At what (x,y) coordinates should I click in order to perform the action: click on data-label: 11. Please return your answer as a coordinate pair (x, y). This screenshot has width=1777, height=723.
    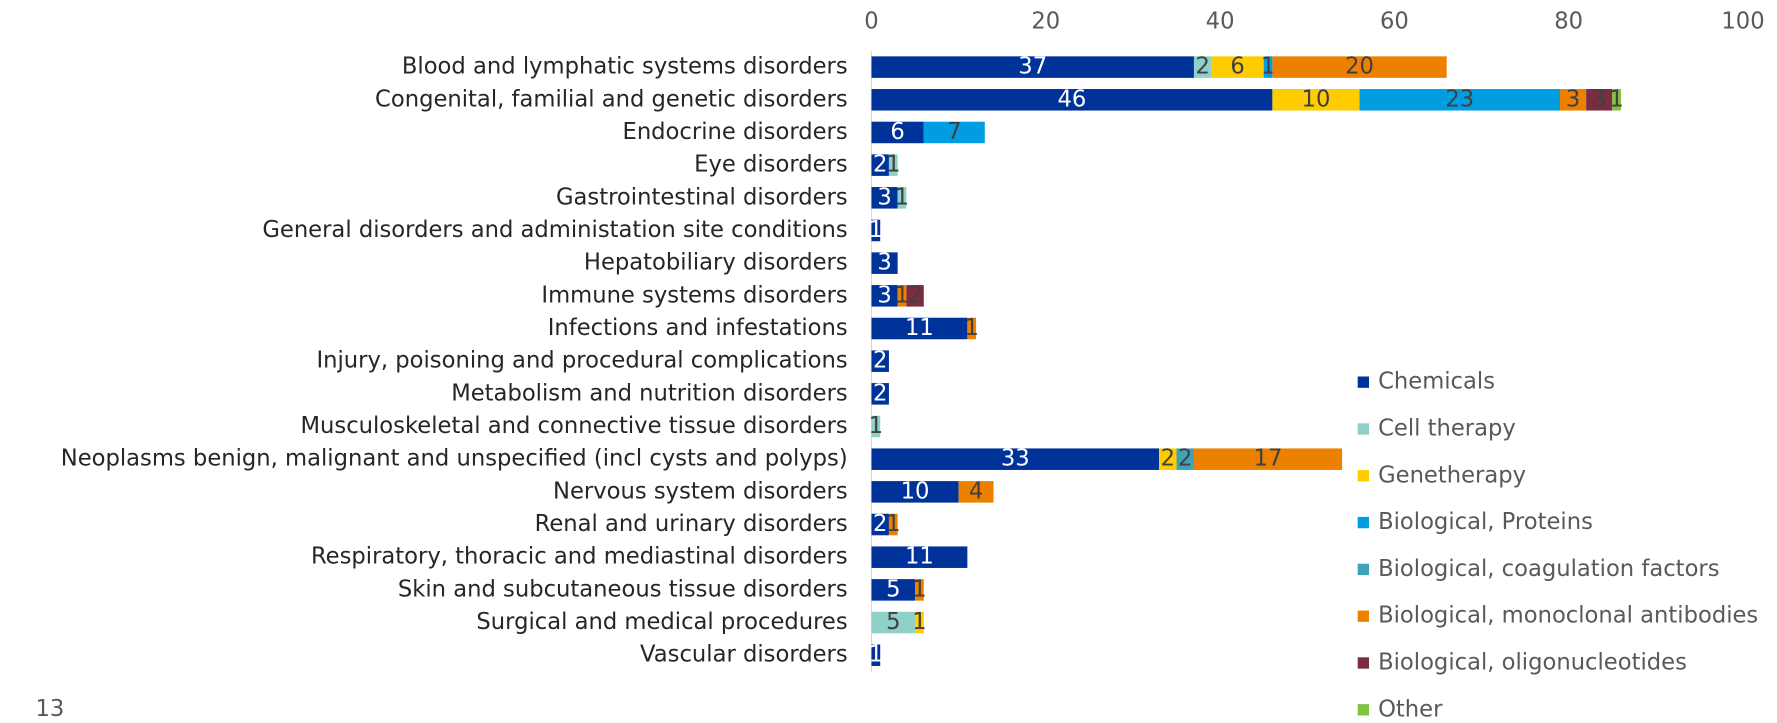
    Looking at the image, I should click on (919, 328).